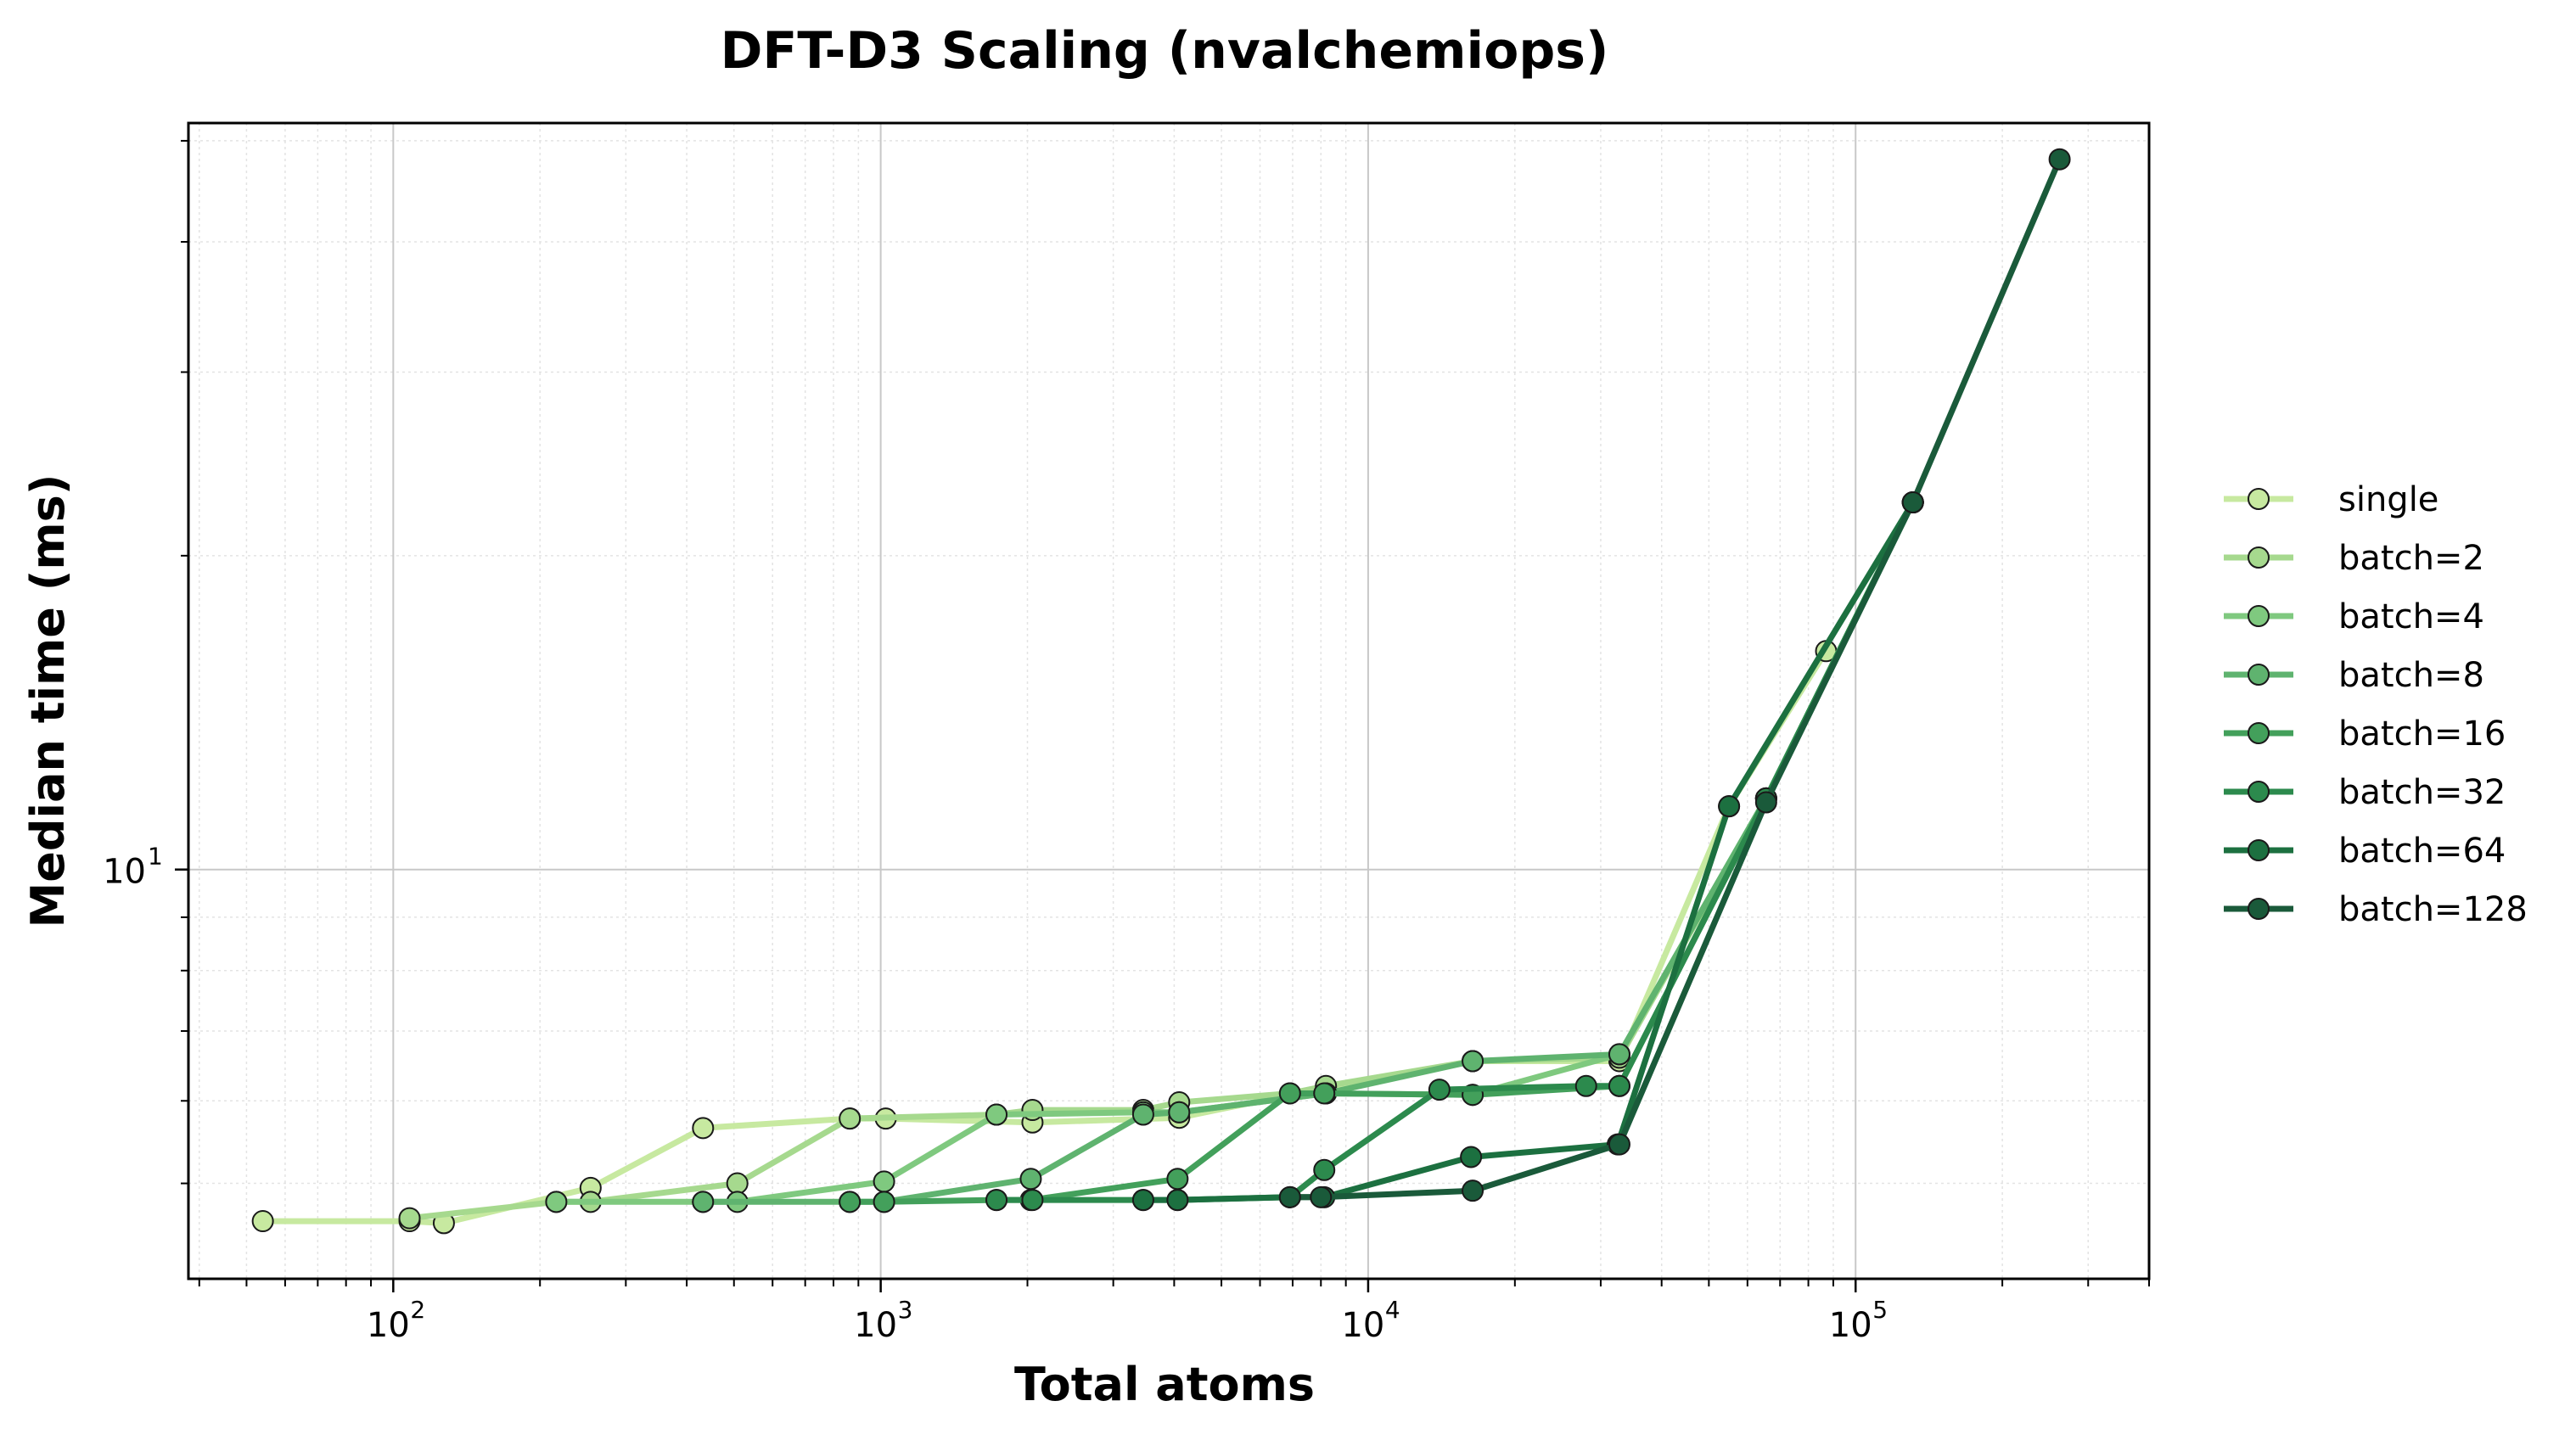 The image size is (2576, 1429). Describe the element at coordinates (1528, 851) in the screenshot. I see `series-line` at that location.